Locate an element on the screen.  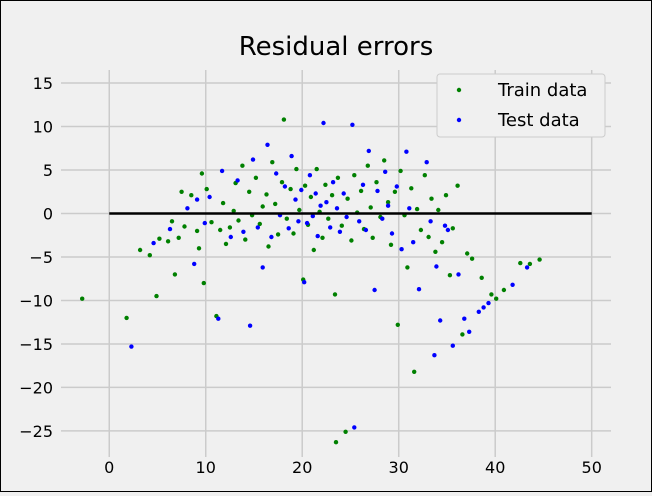
chart-title: Residual errors is located at coordinates (336, 47).